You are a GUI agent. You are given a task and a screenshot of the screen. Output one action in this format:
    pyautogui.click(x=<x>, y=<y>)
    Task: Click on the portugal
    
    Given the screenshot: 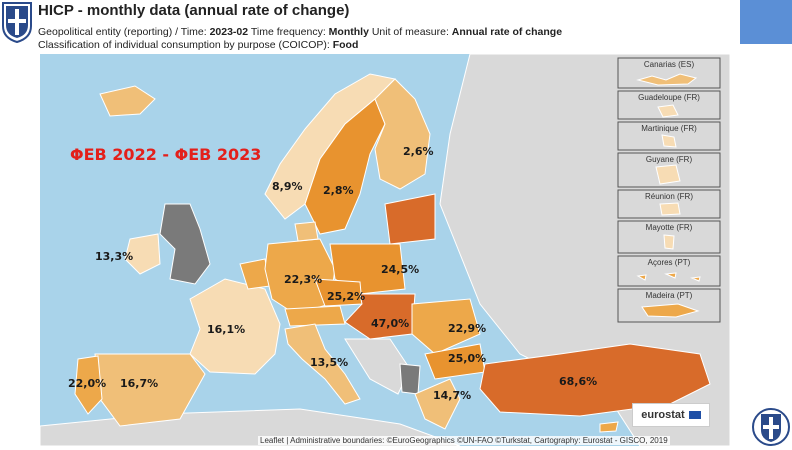 What is the action you would take?
    pyautogui.click(x=88, y=385)
    